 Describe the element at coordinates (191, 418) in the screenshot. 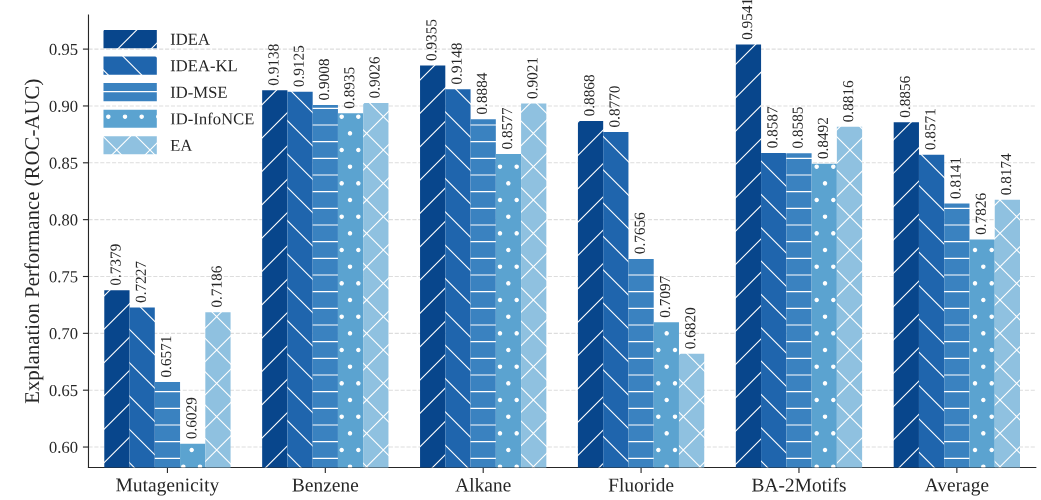

I see `data-label: 0.6029` at that location.